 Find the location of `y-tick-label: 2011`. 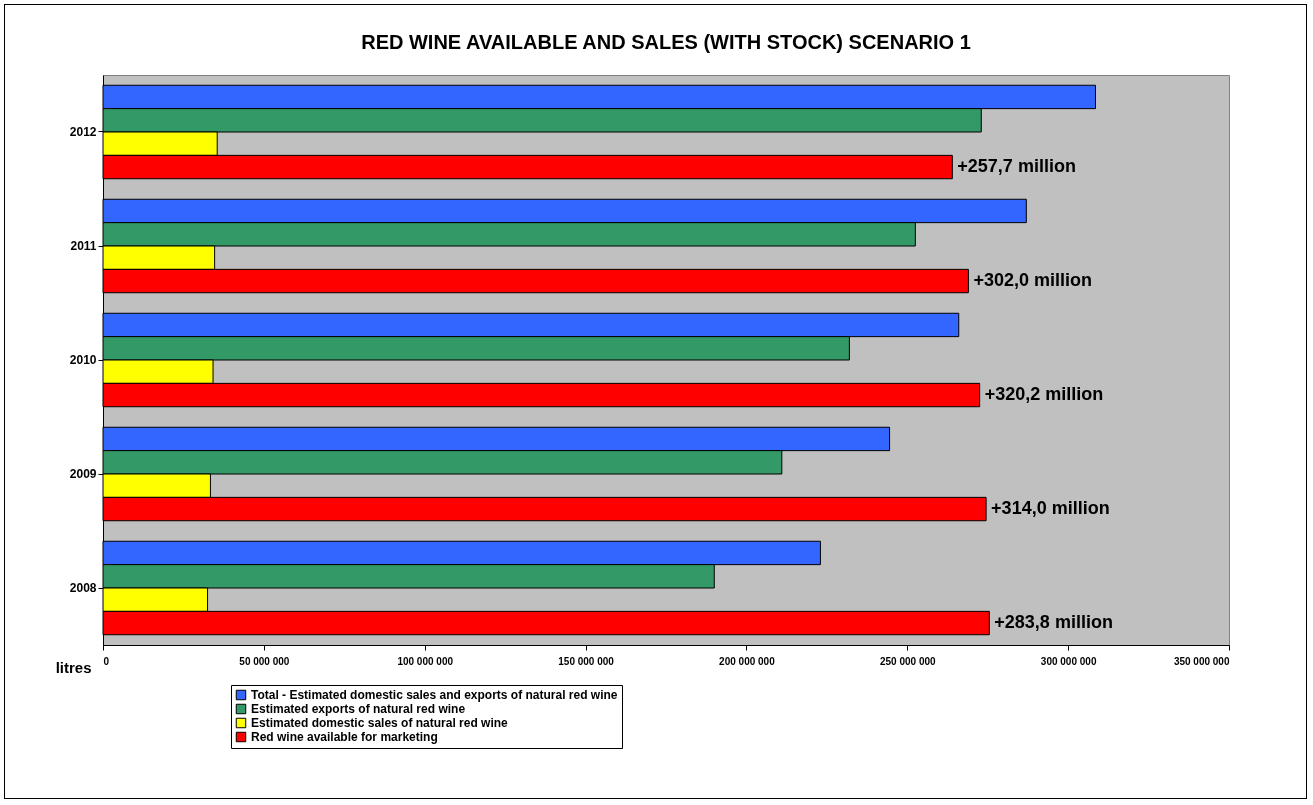

y-tick-label: 2011 is located at coordinates (83, 246).